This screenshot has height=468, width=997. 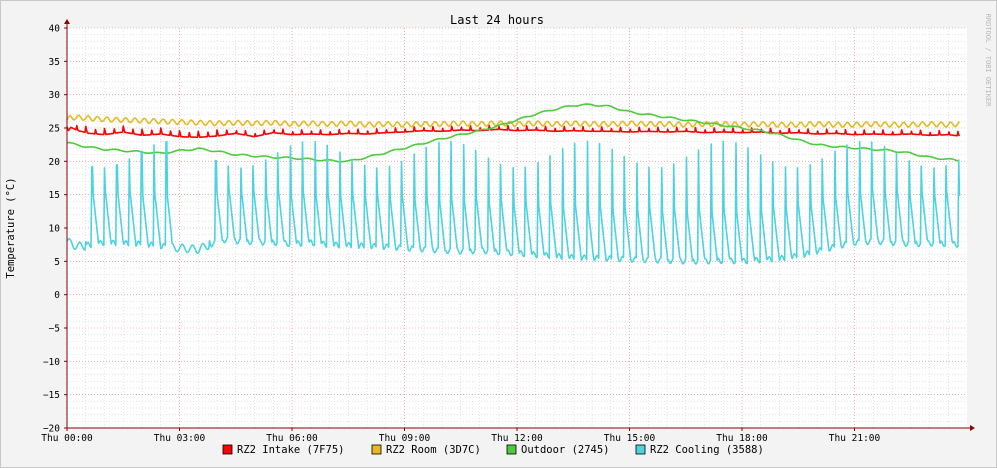 I want to click on x-tick-label: Thu 03:00, so click(x=180, y=438).